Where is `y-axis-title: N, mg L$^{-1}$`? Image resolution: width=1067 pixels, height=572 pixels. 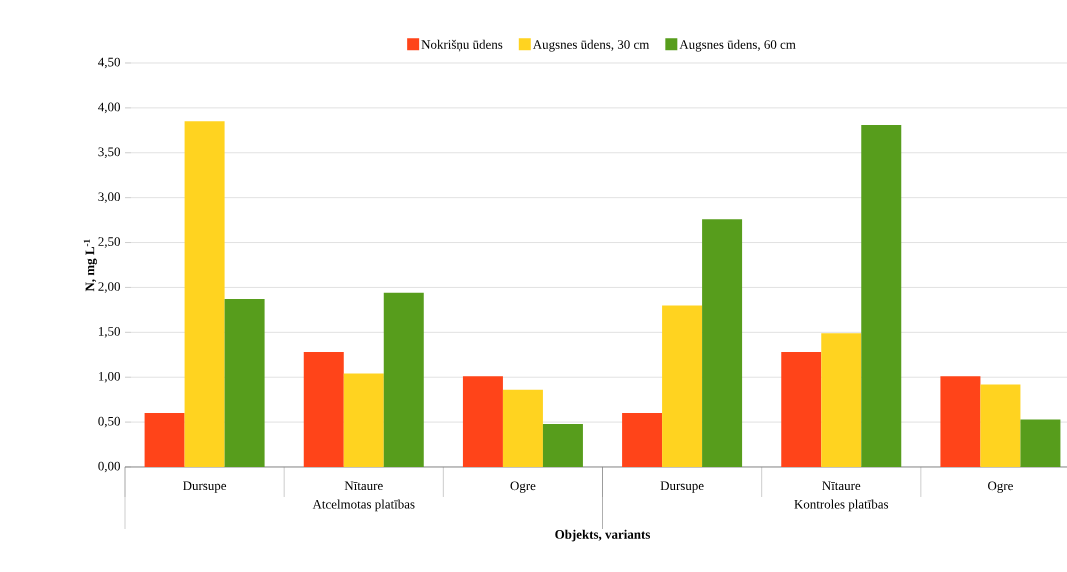 y-axis-title: N, mg L$^{-1}$ is located at coordinates (90, 265).